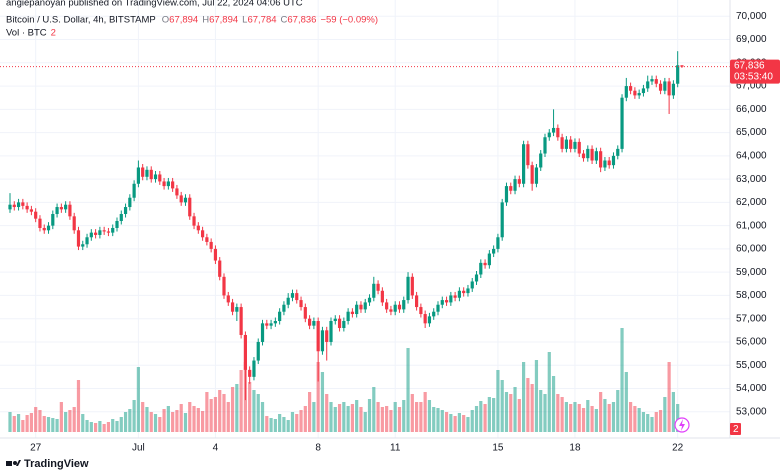 The width and height of the screenshot is (780, 470). What do you see at coordinates (751, 272) in the screenshot?
I see `y-tick-label: 59,000` at bounding box center [751, 272].